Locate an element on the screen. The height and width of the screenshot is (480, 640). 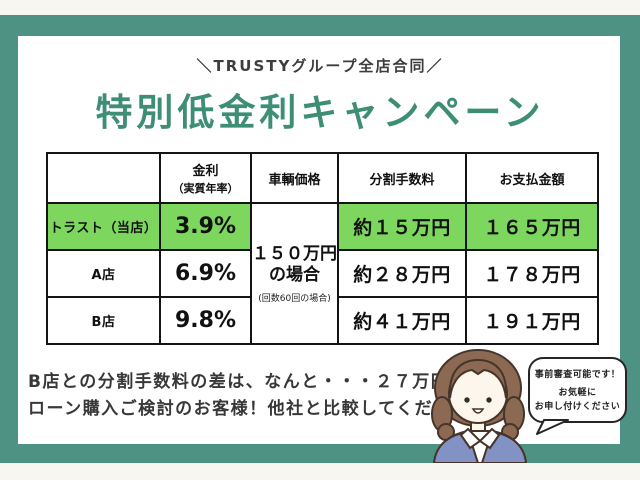
price-case-cell: １５０万円 の場合 (回数60回の場合) is located at coordinates (294, 273).